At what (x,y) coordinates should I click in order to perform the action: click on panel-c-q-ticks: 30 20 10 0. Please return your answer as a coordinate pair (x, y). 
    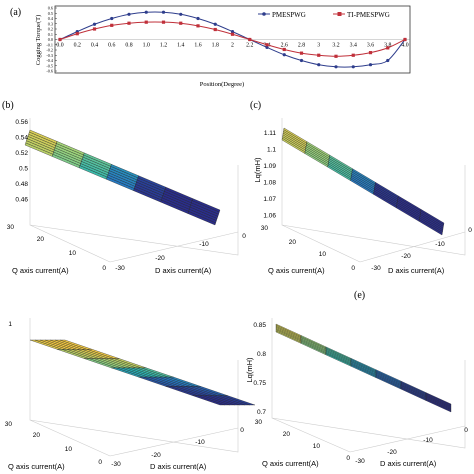
    Looking at the image, I should click on (308, 248).